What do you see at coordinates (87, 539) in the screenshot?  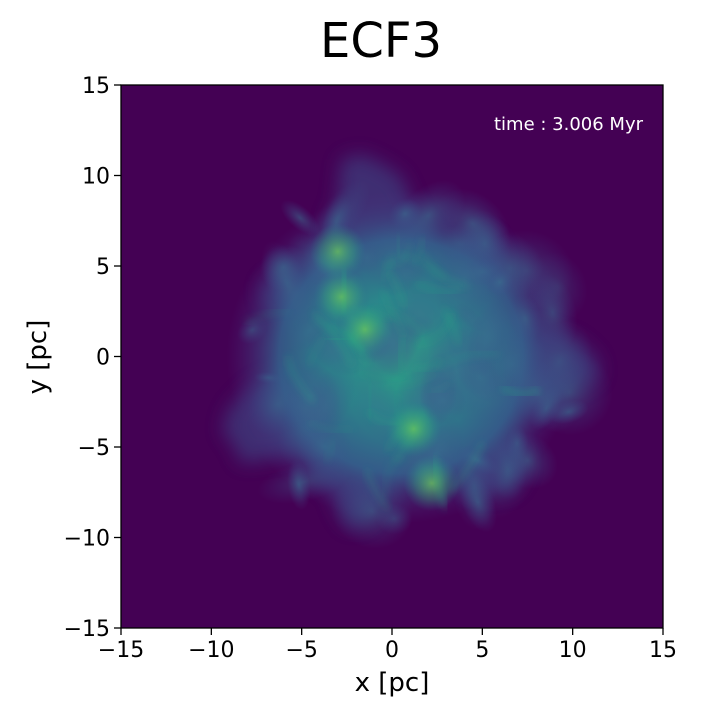 I see `y-tick-label: −10` at bounding box center [87, 539].